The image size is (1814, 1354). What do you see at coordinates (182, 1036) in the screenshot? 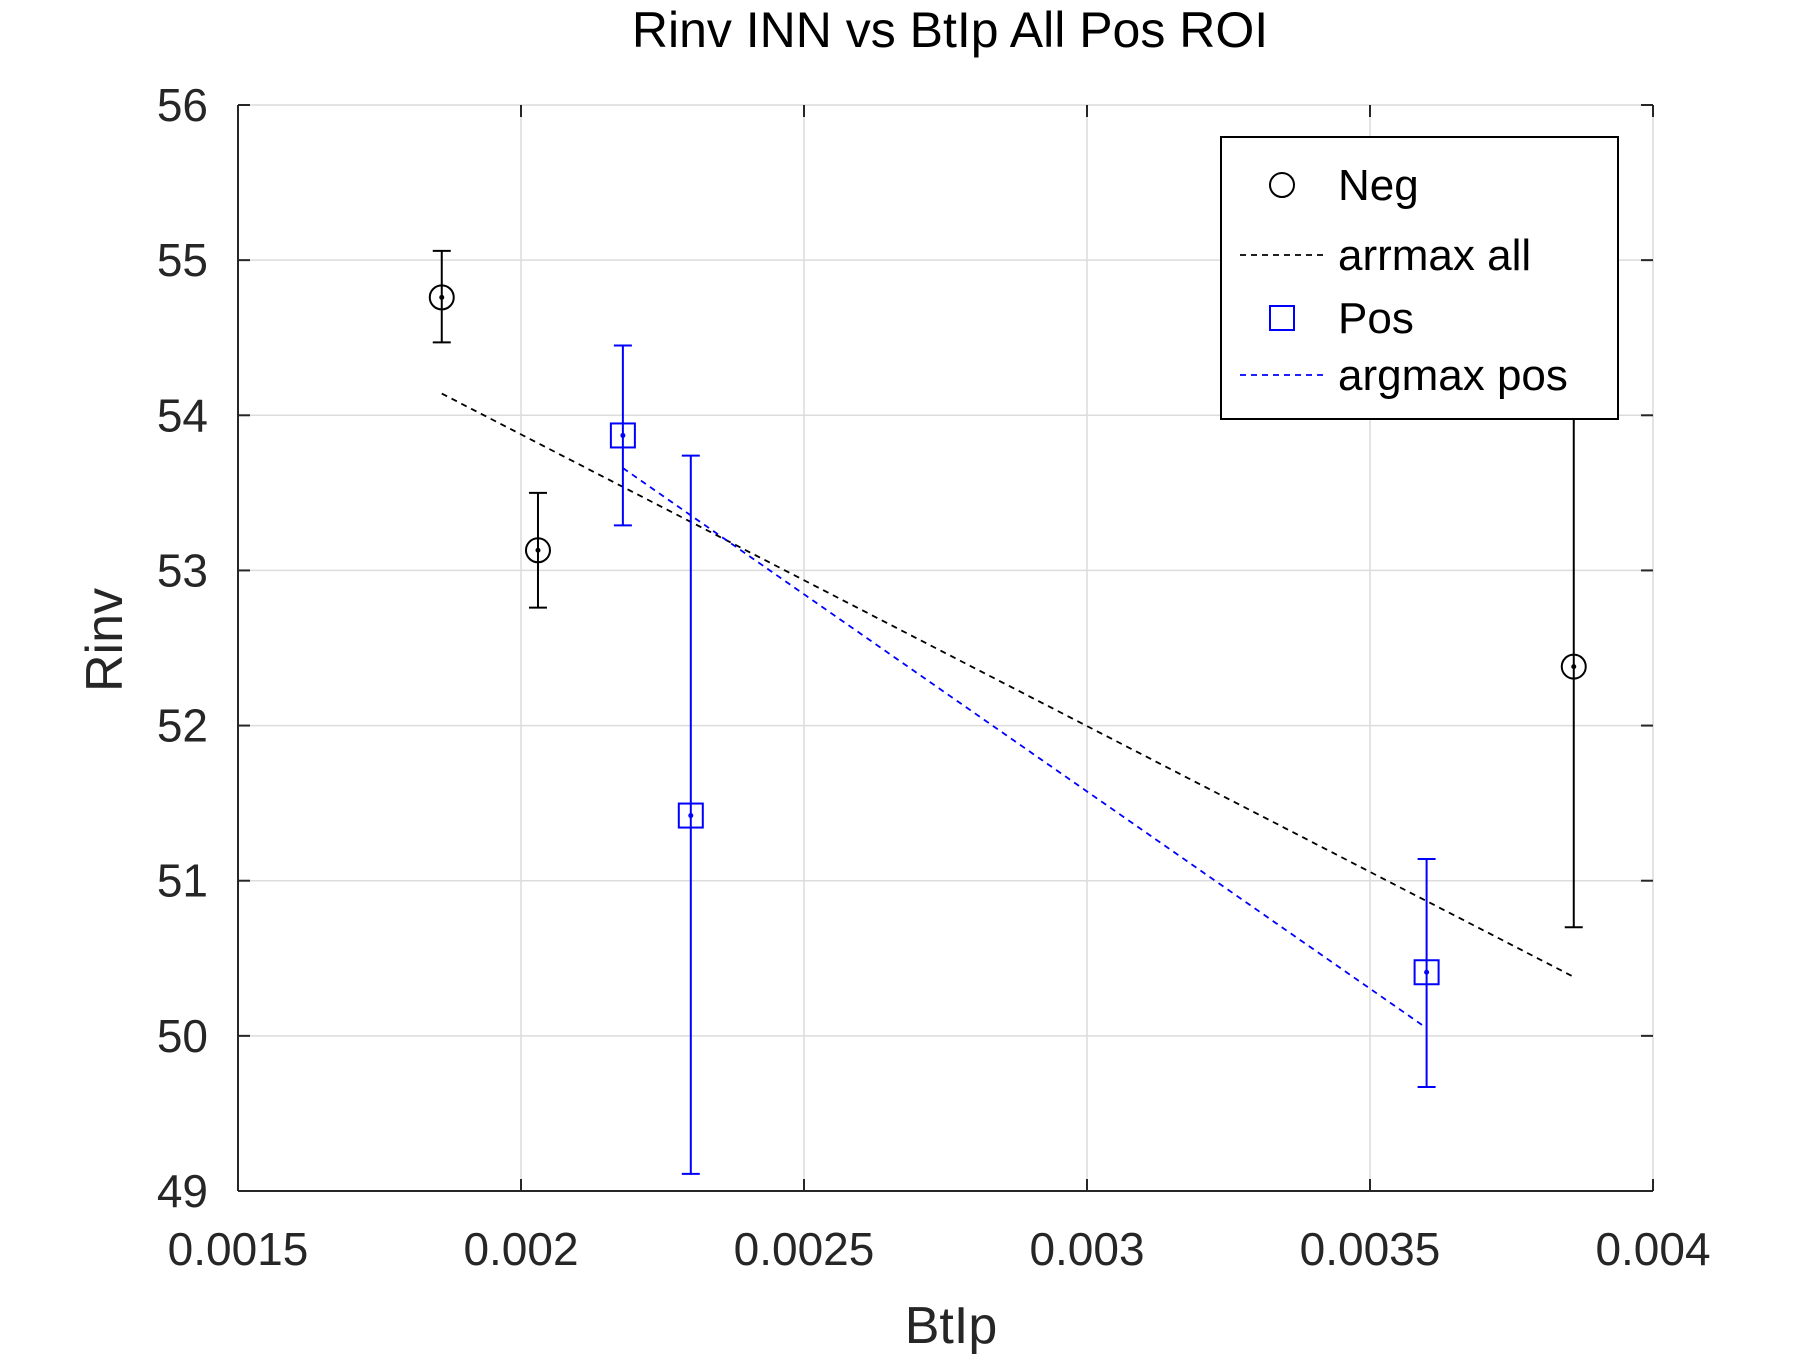
I see `y-tick-label: 50` at bounding box center [182, 1036].